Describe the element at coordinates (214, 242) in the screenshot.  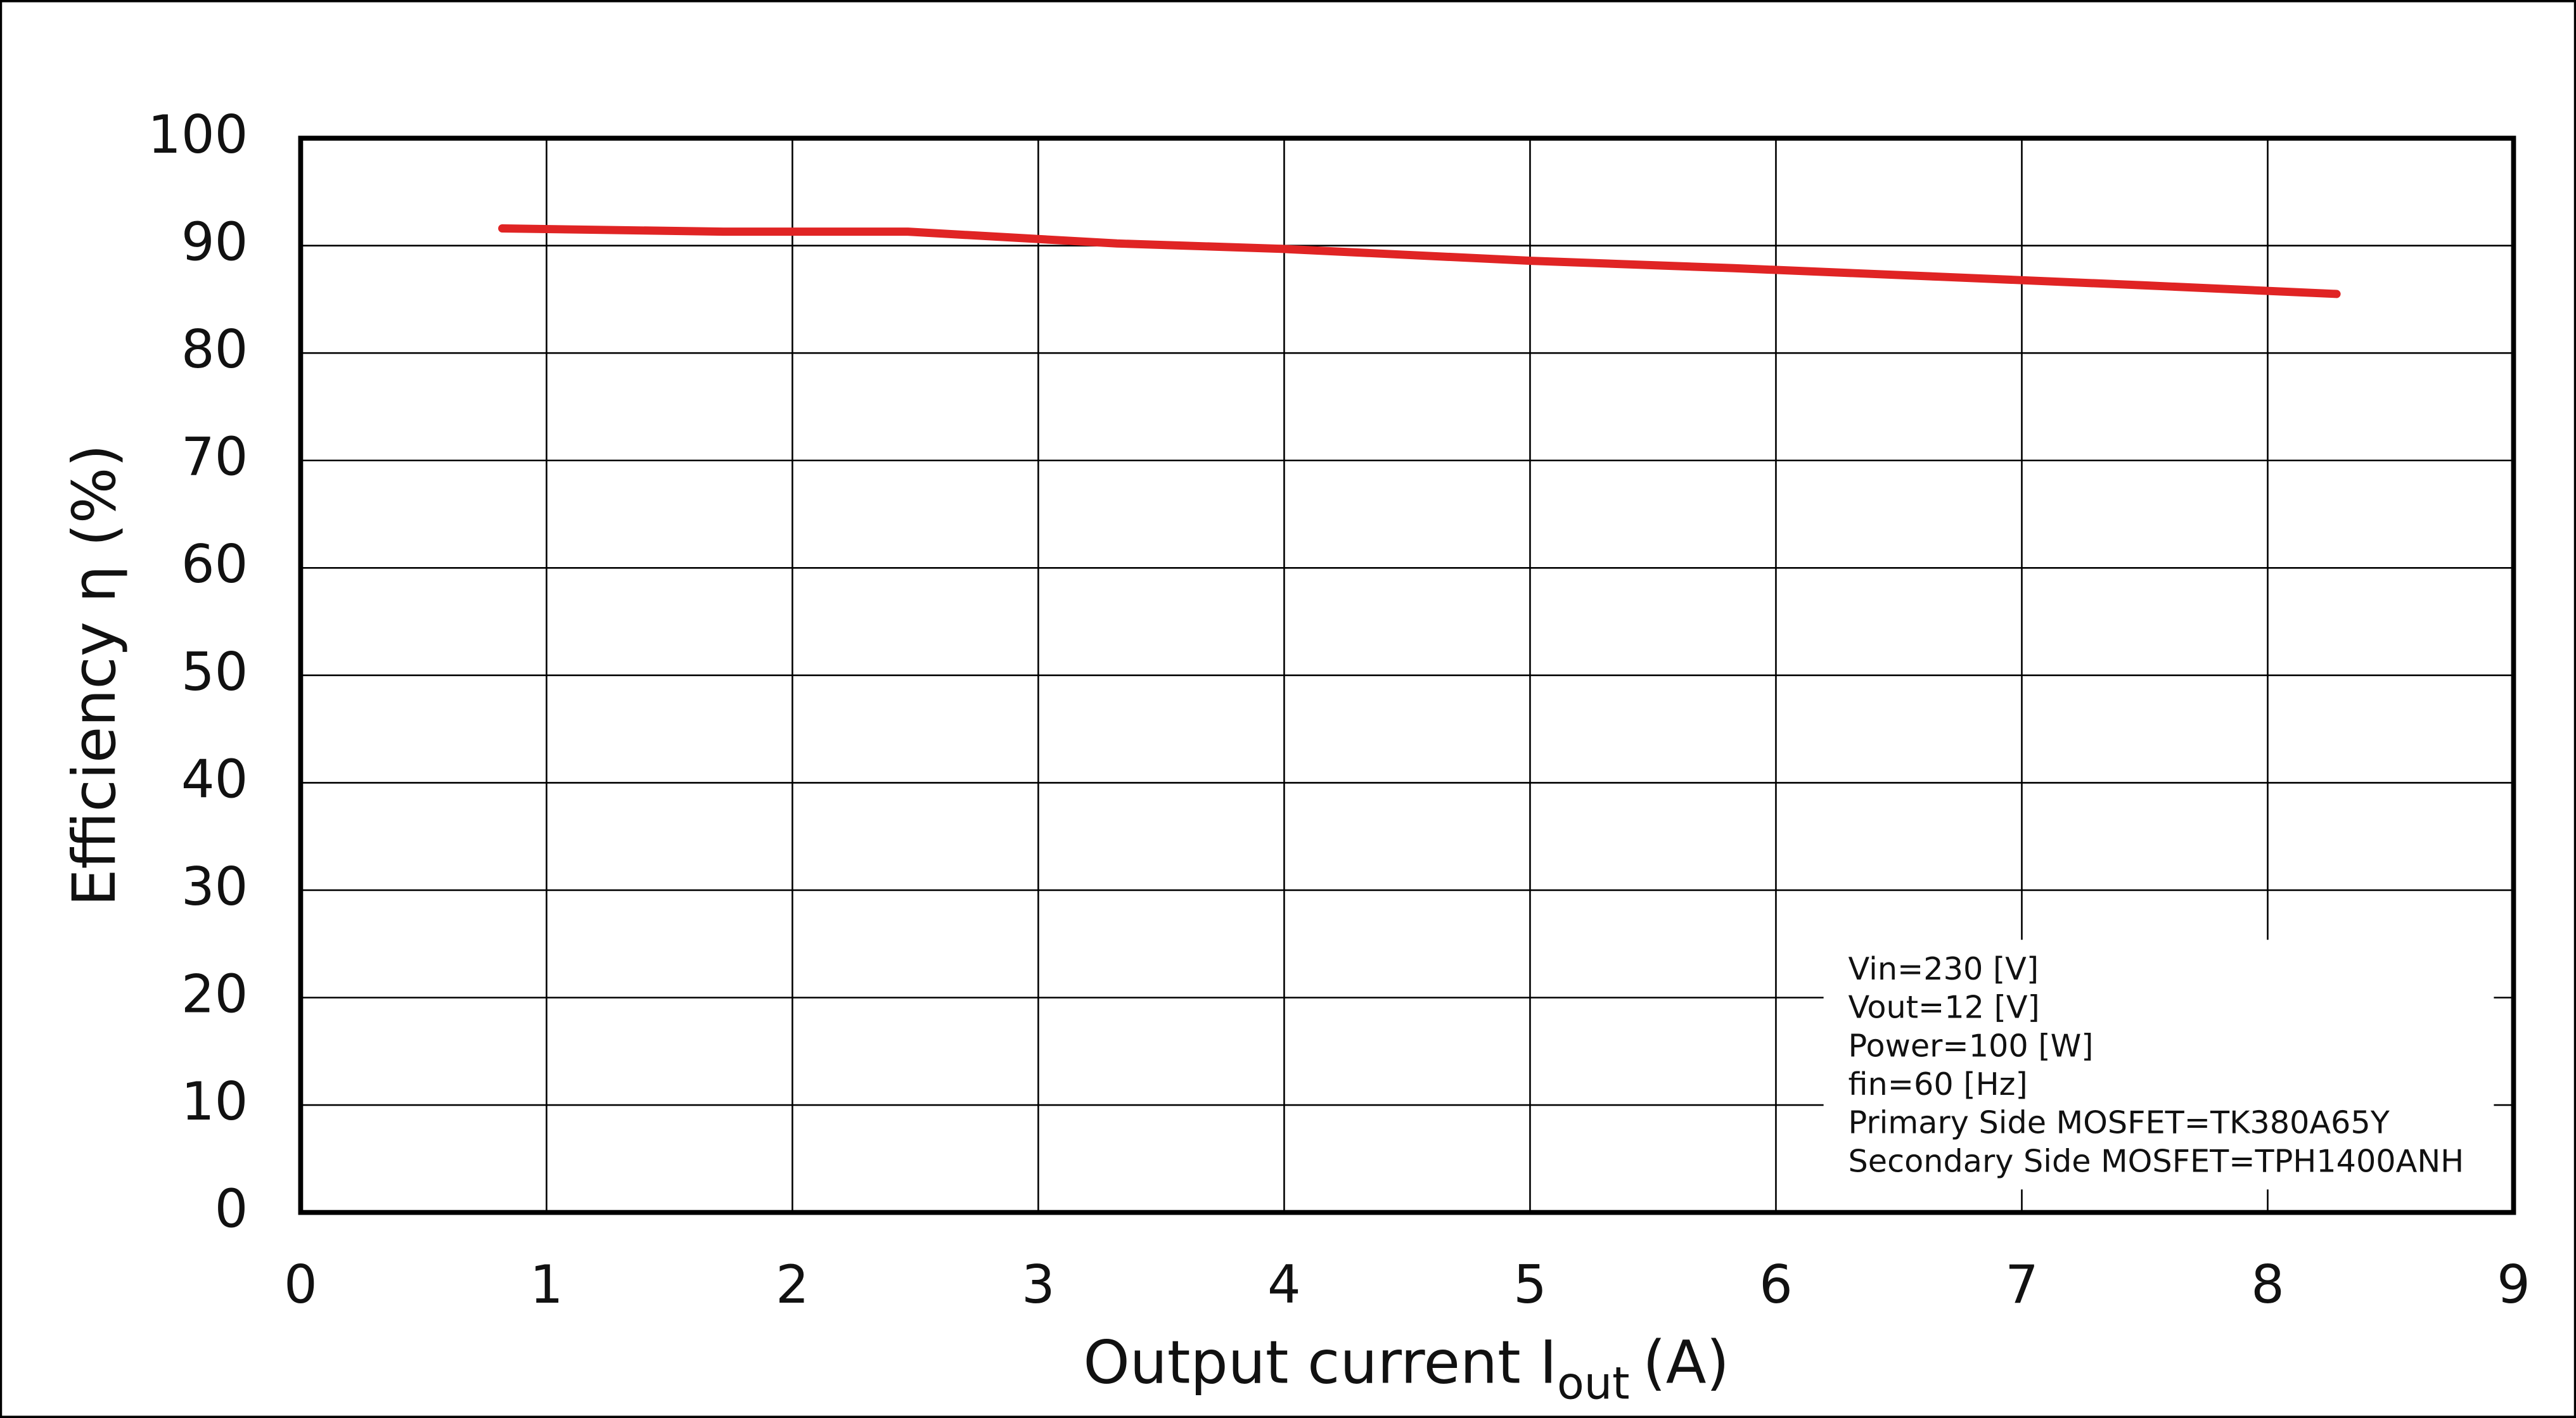
I see `y-tick-label: 90` at that location.